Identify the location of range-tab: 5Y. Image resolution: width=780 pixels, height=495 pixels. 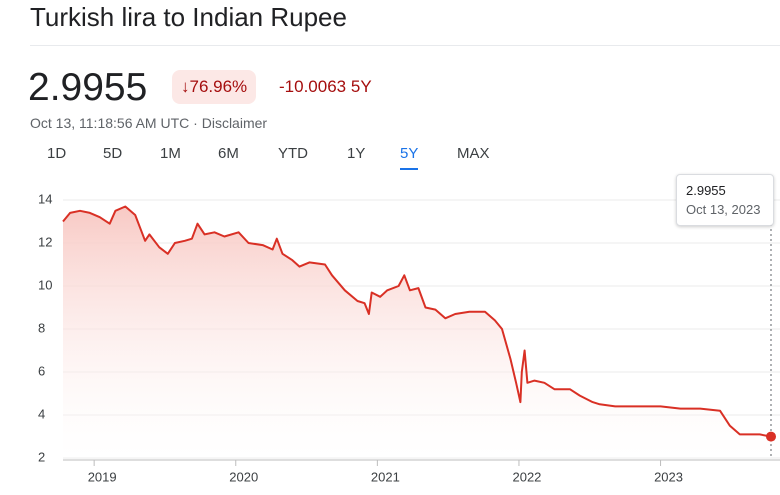
(409, 157).